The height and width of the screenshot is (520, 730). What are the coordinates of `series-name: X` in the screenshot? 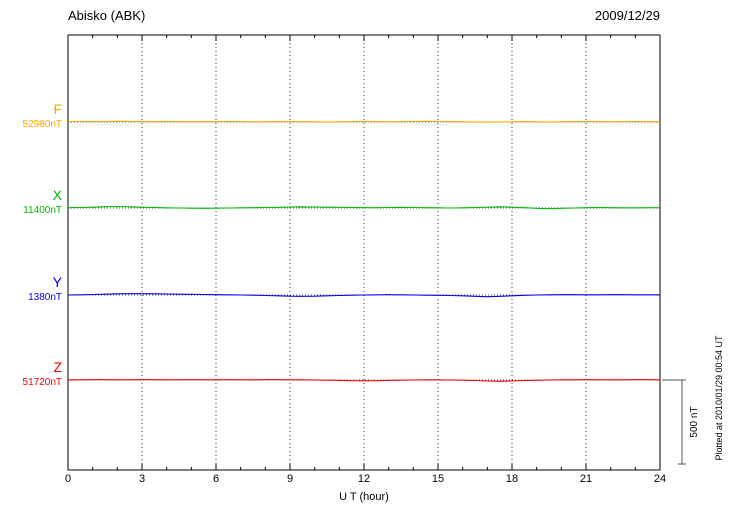 It's located at (57, 195).